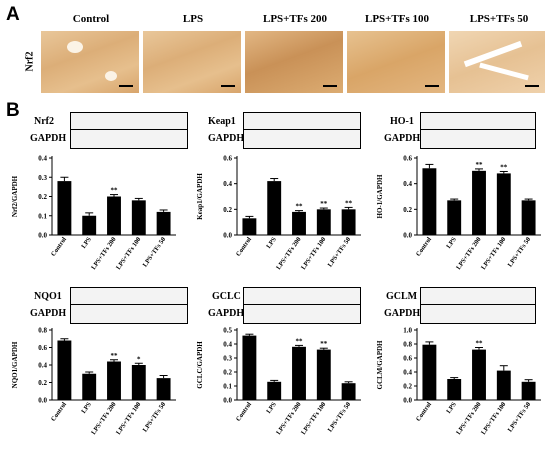  Describe the element at coordinates (226, 296) in the screenshot. I see `blot-target-label: GCLC` at that location.